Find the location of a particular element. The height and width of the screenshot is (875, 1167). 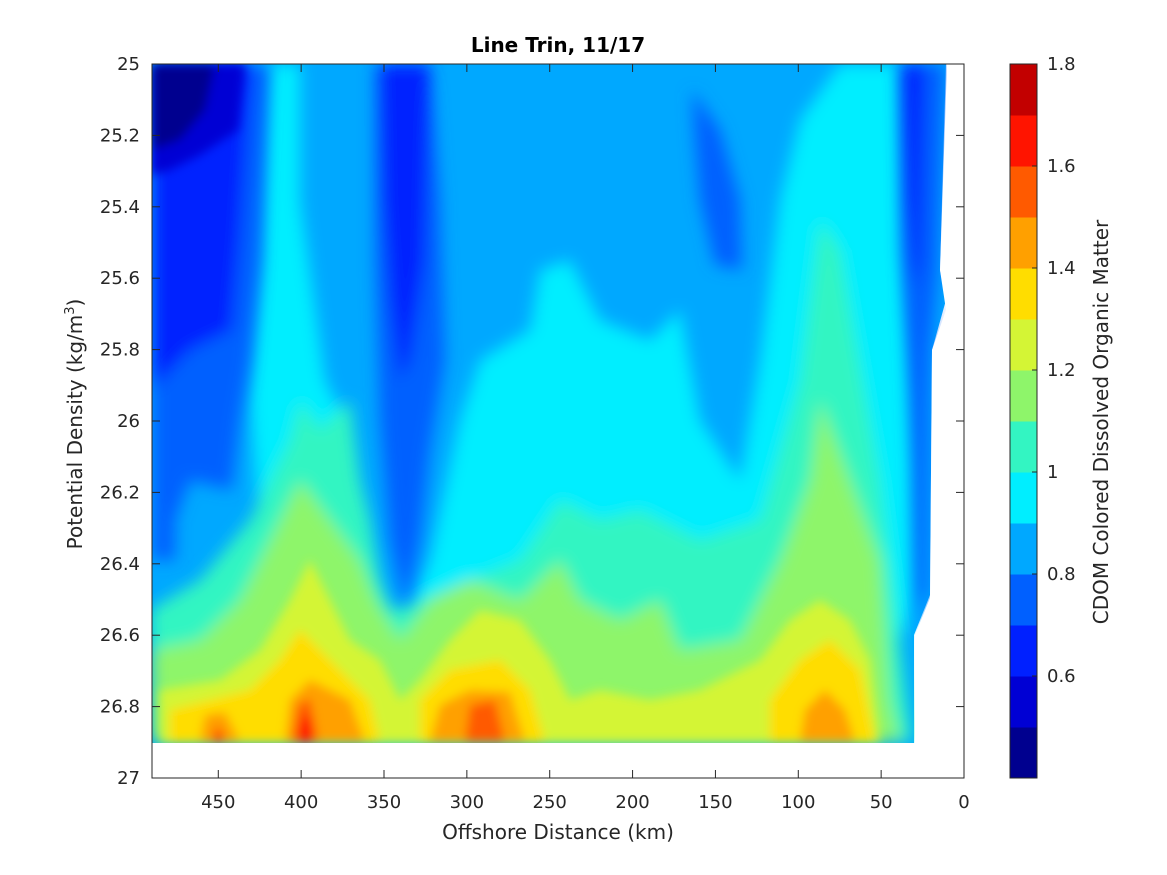

no-data-nearshore is located at coordinates (939, 403).